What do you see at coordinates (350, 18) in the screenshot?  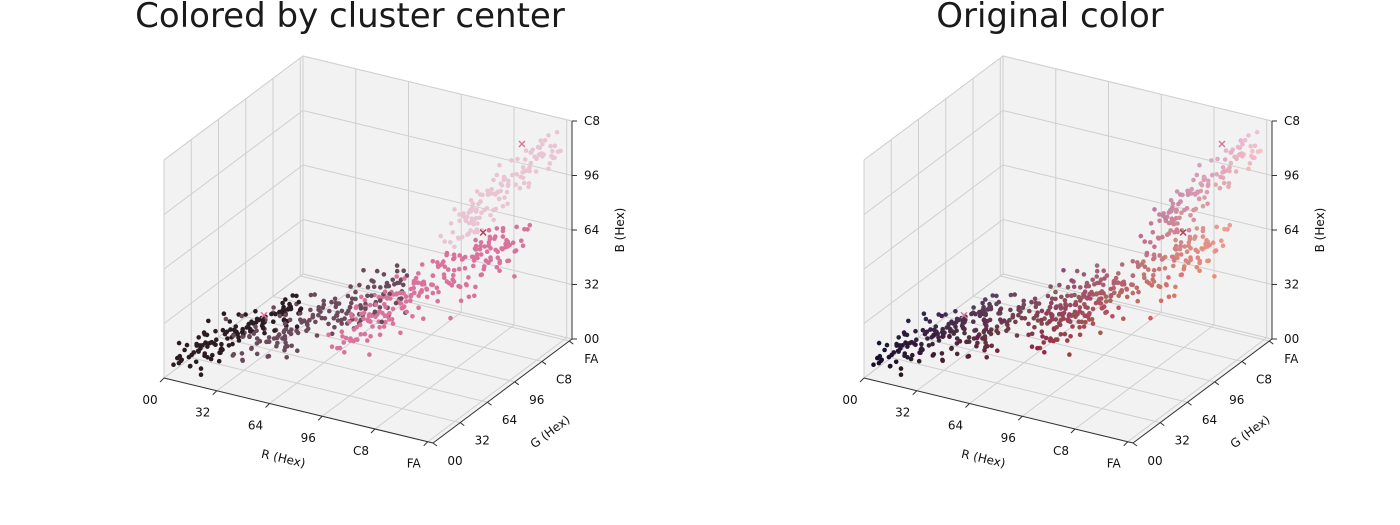 I see `chart-title: Colored by cluster center` at bounding box center [350, 18].